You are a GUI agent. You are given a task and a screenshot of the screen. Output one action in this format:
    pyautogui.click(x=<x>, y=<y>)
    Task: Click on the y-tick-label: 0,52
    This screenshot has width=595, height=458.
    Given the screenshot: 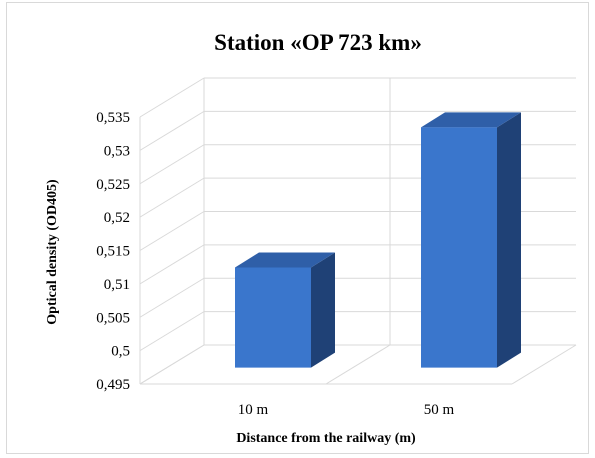 What is the action you would take?
    pyautogui.click(x=117, y=218)
    